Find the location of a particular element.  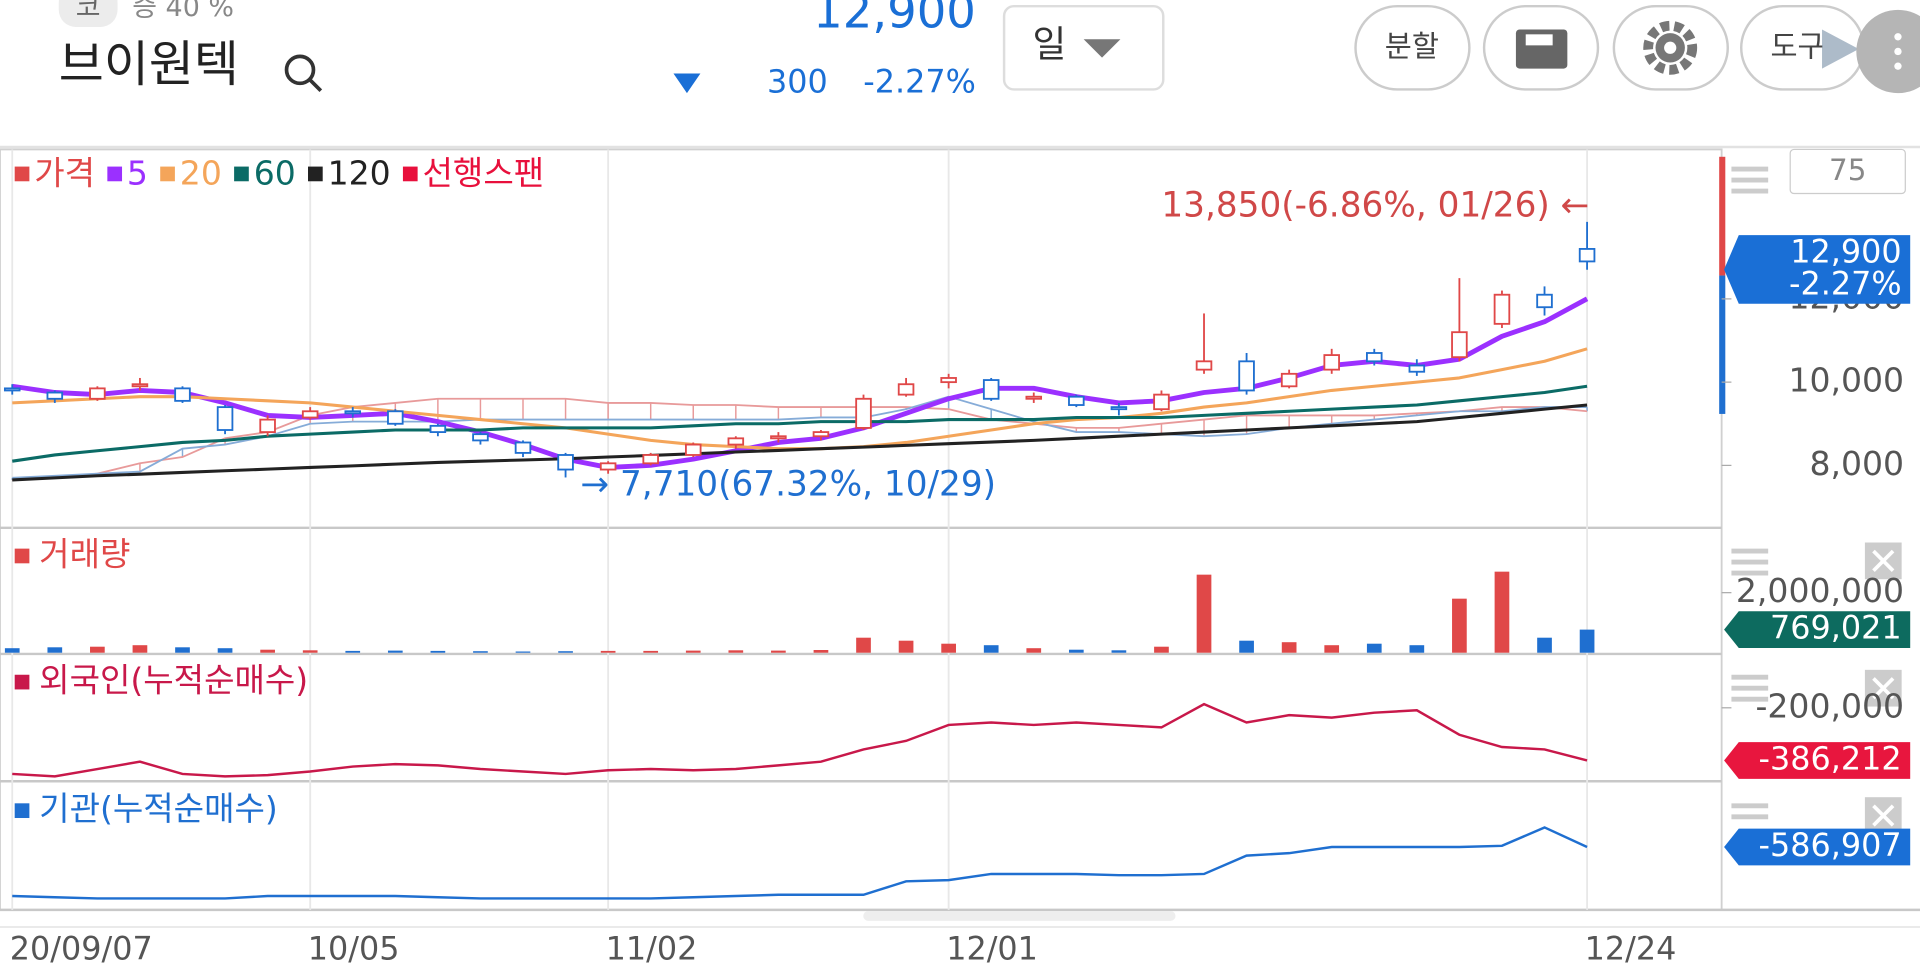

panel-title: 외국인(누적순매수) is located at coordinates (173, 680).